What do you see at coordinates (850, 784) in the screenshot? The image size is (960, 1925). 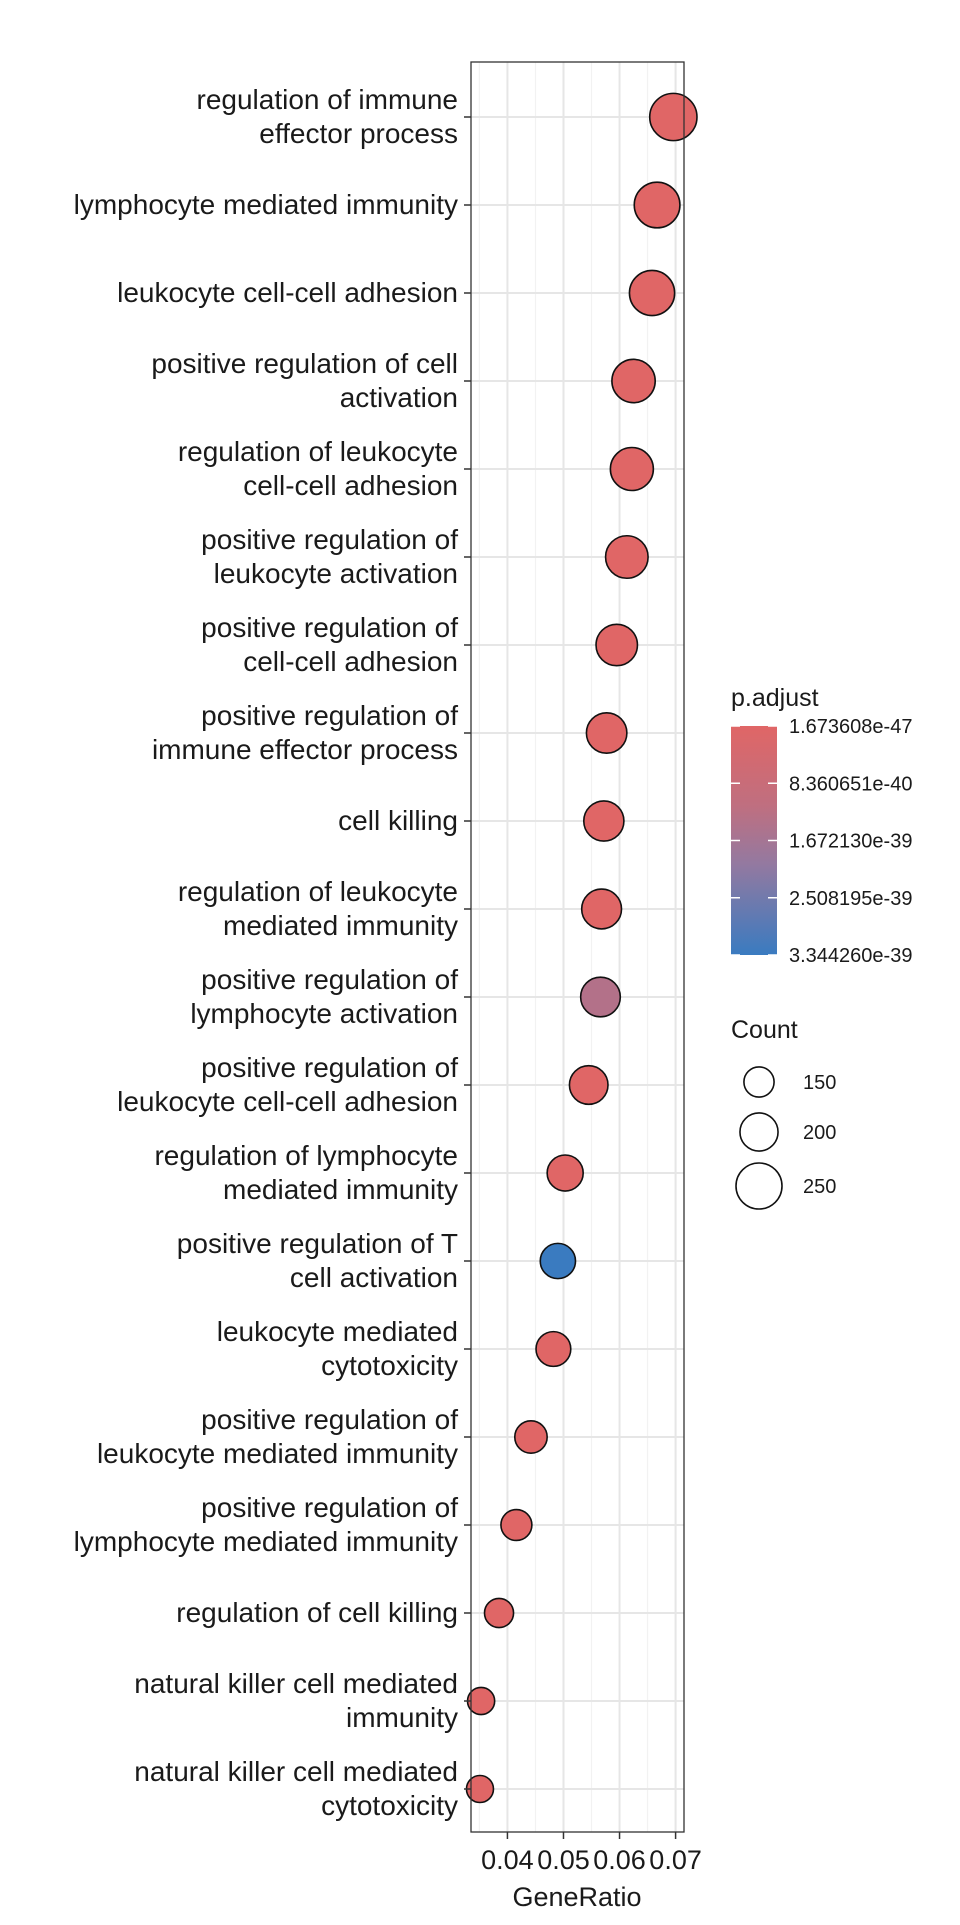 I see `color-legend-label: 8.360651e-40` at bounding box center [850, 784].